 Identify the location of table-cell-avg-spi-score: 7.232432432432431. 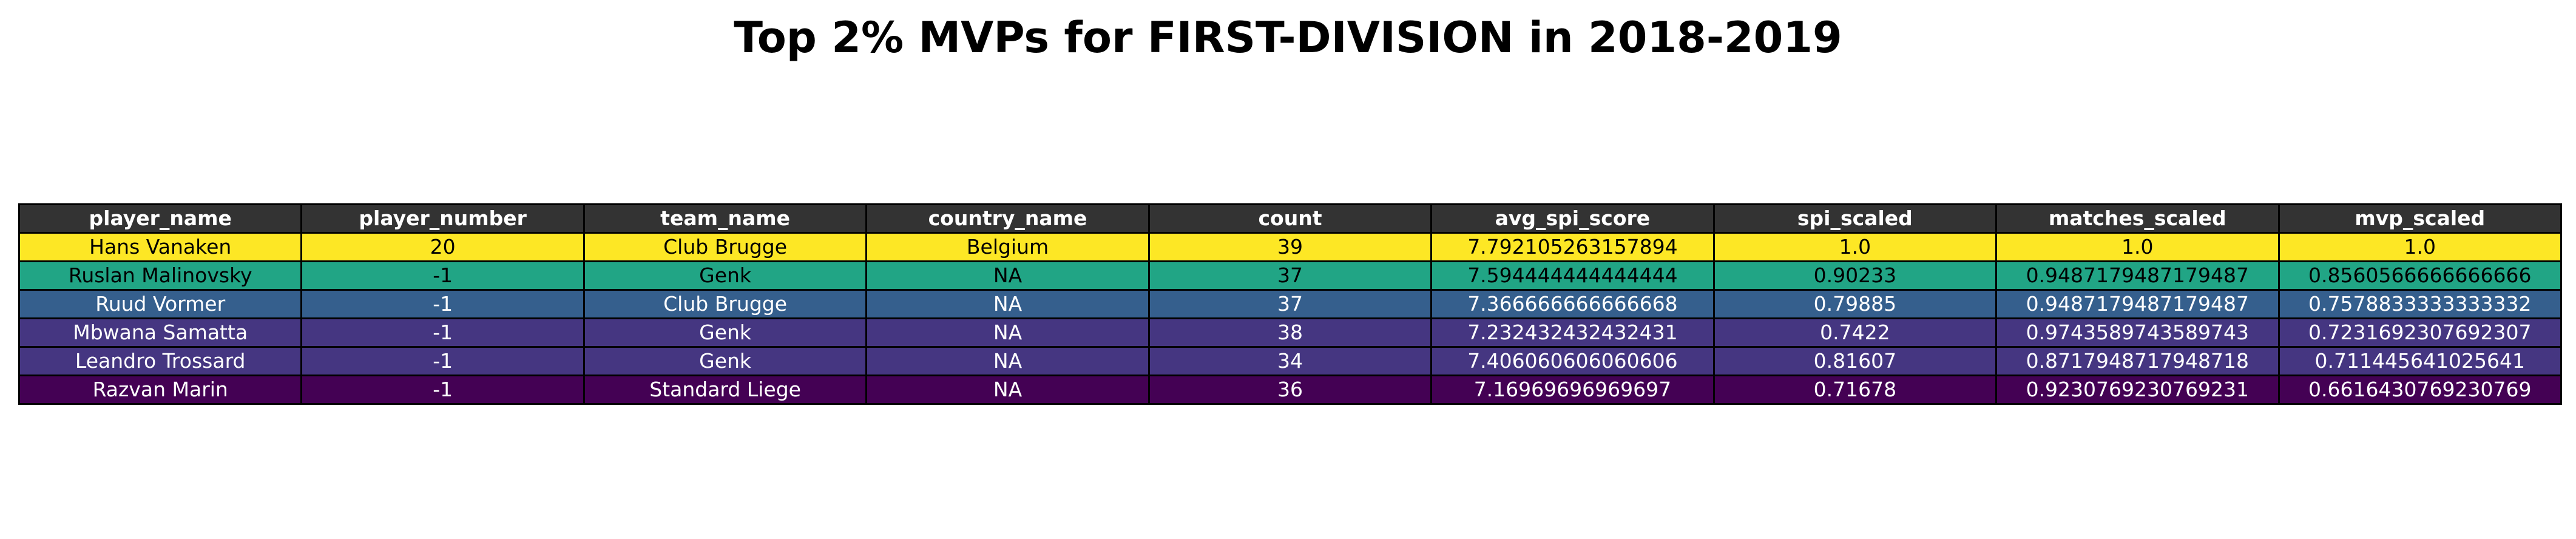
(1572, 332).